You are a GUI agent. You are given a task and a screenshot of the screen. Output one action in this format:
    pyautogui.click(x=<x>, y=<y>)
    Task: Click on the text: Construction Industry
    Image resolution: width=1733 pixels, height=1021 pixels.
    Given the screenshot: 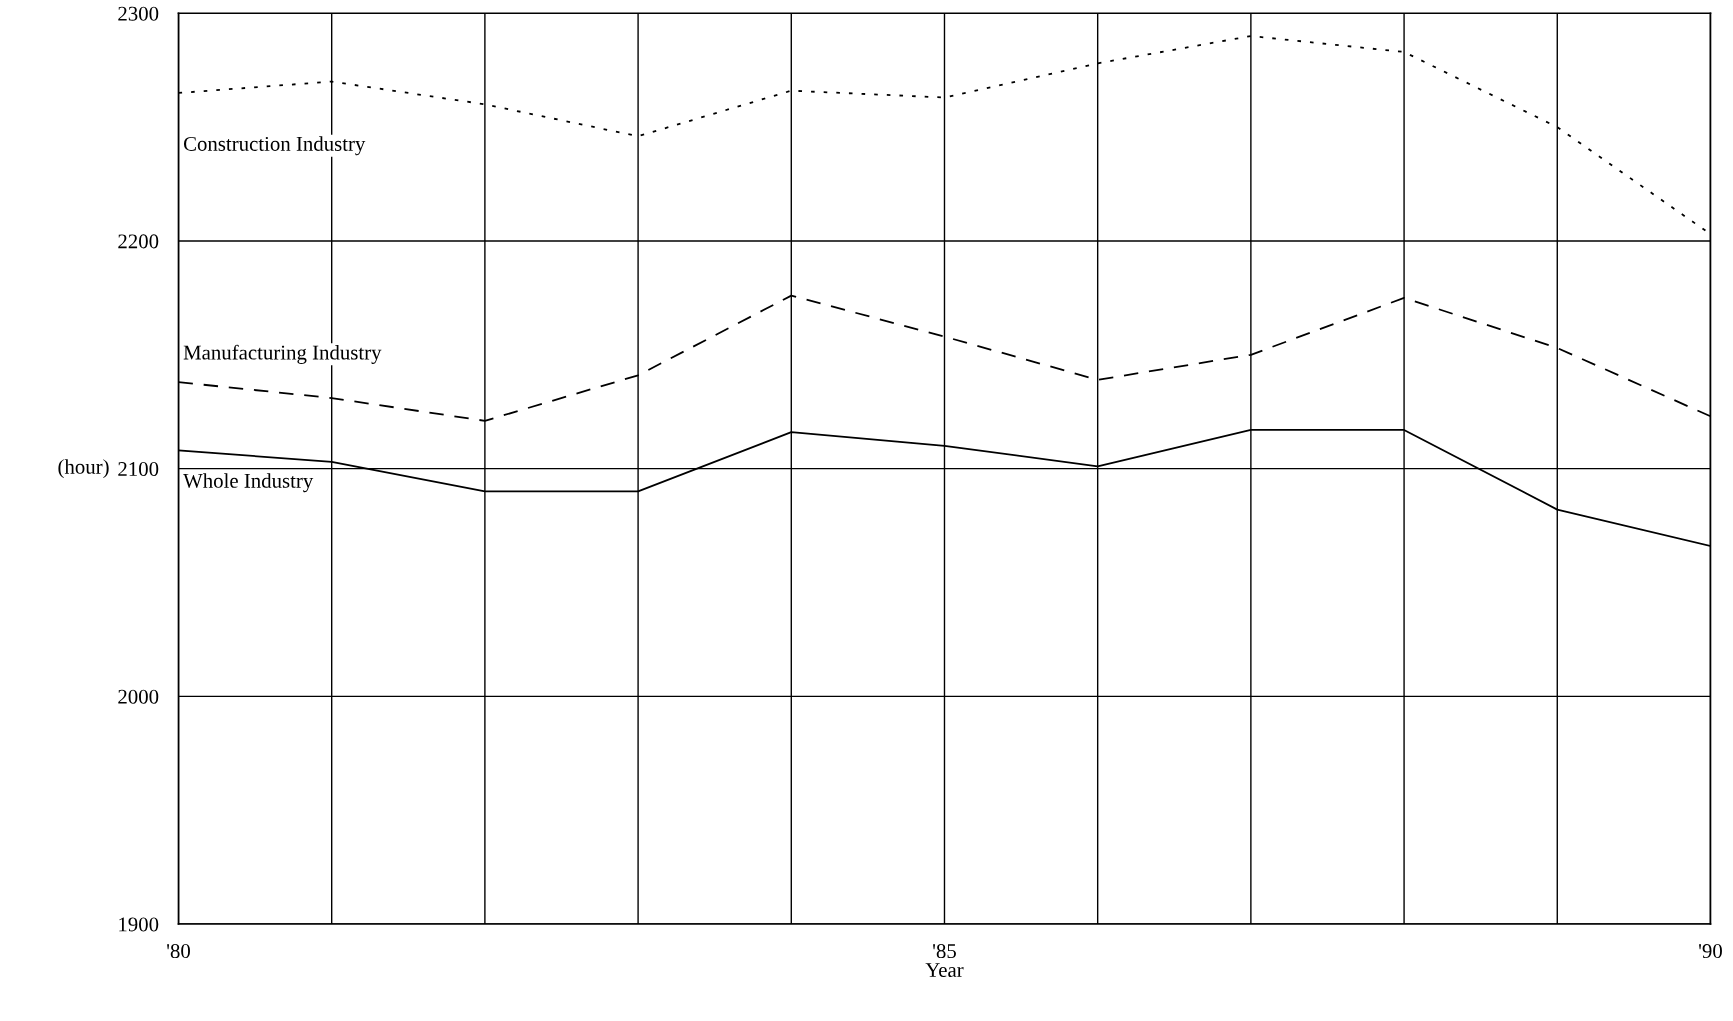 What is the action you would take?
    pyautogui.click(x=274, y=146)
    